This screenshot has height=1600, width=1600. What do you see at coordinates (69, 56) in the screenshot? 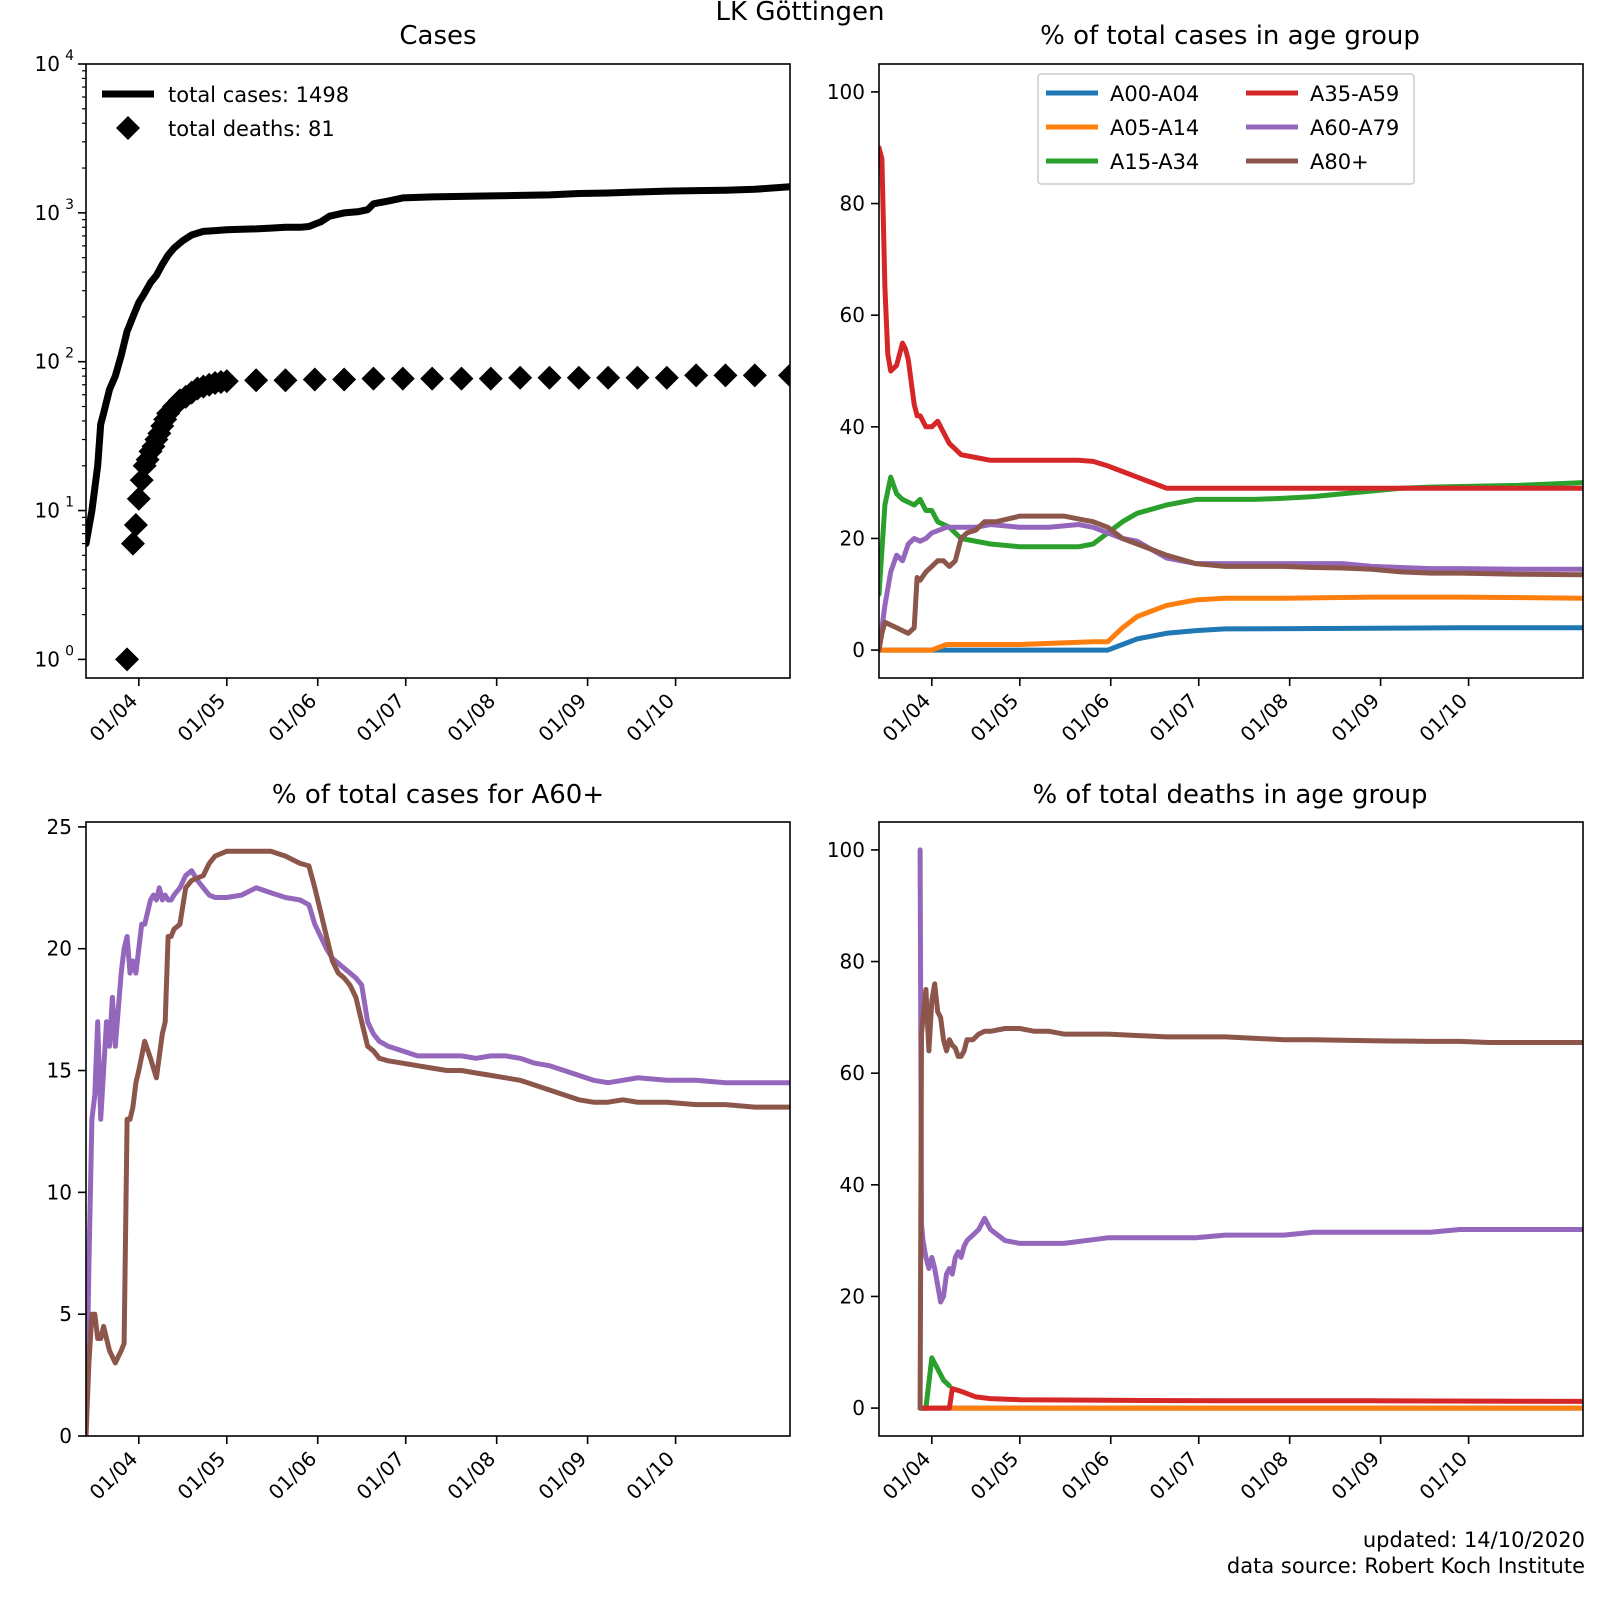
I see `y-tick-exponent: 4` at bounding box center [69, 56].